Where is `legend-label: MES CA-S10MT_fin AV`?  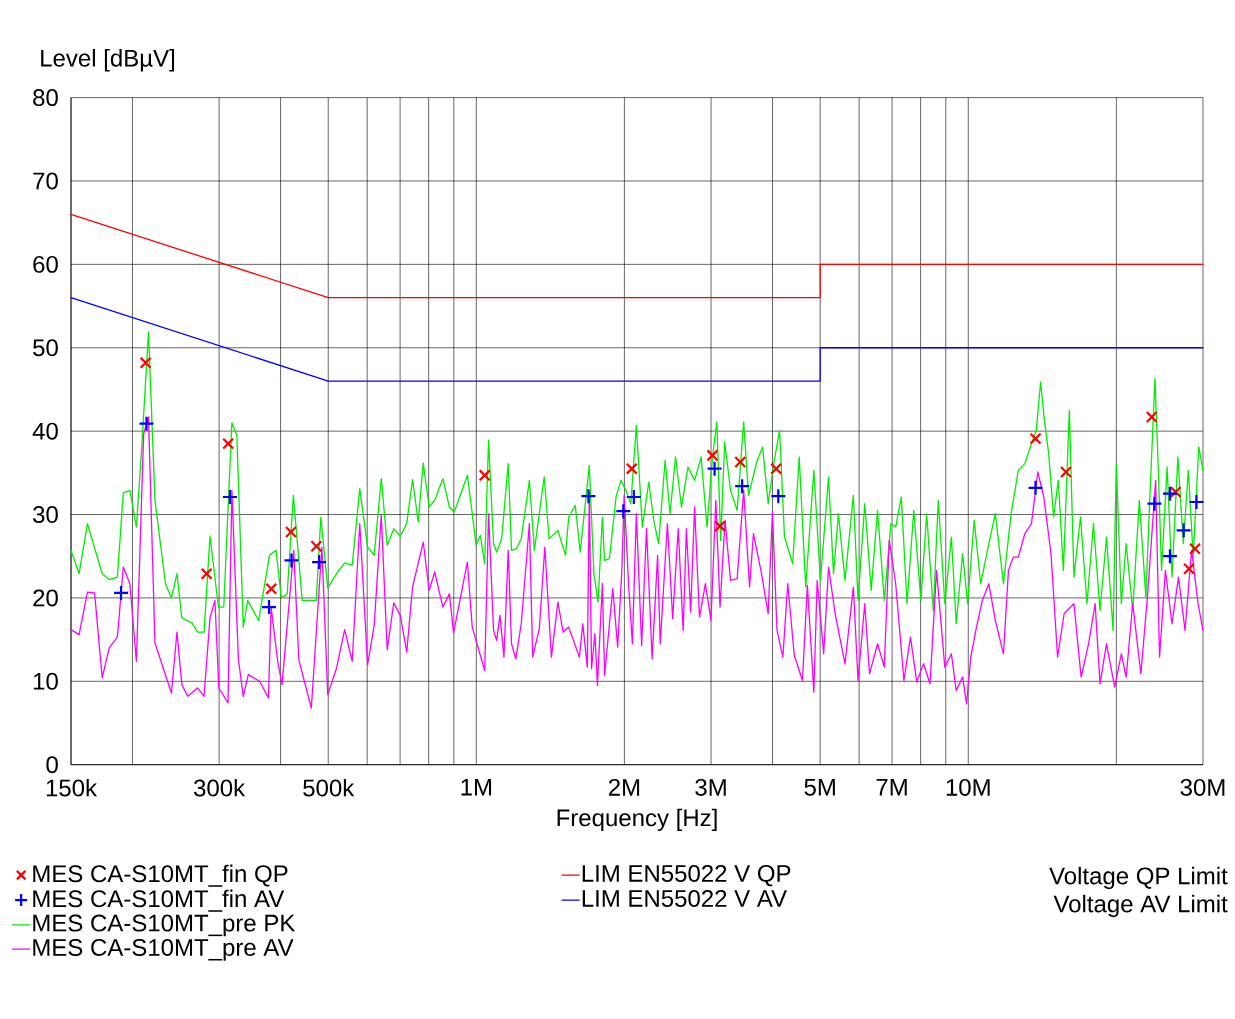
legend-label: MES CA-S10MT_fin AV is located at coordinates (159, 900).